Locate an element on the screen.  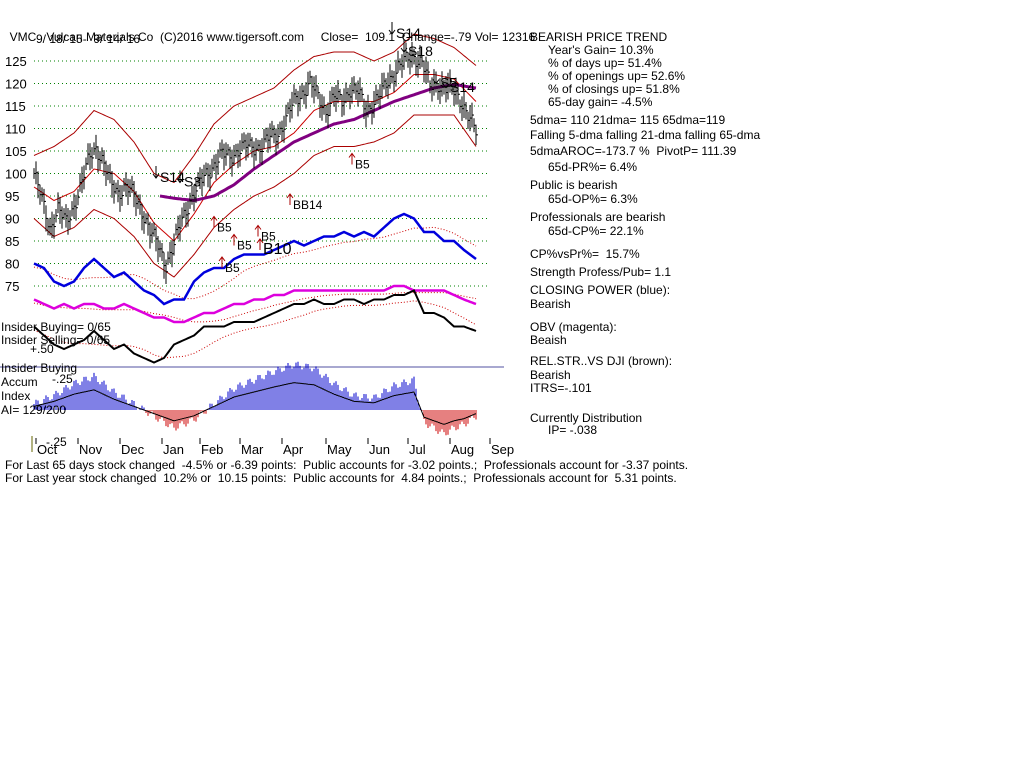
ip-value: IP= -.038 is located at coordinates (573, 430).